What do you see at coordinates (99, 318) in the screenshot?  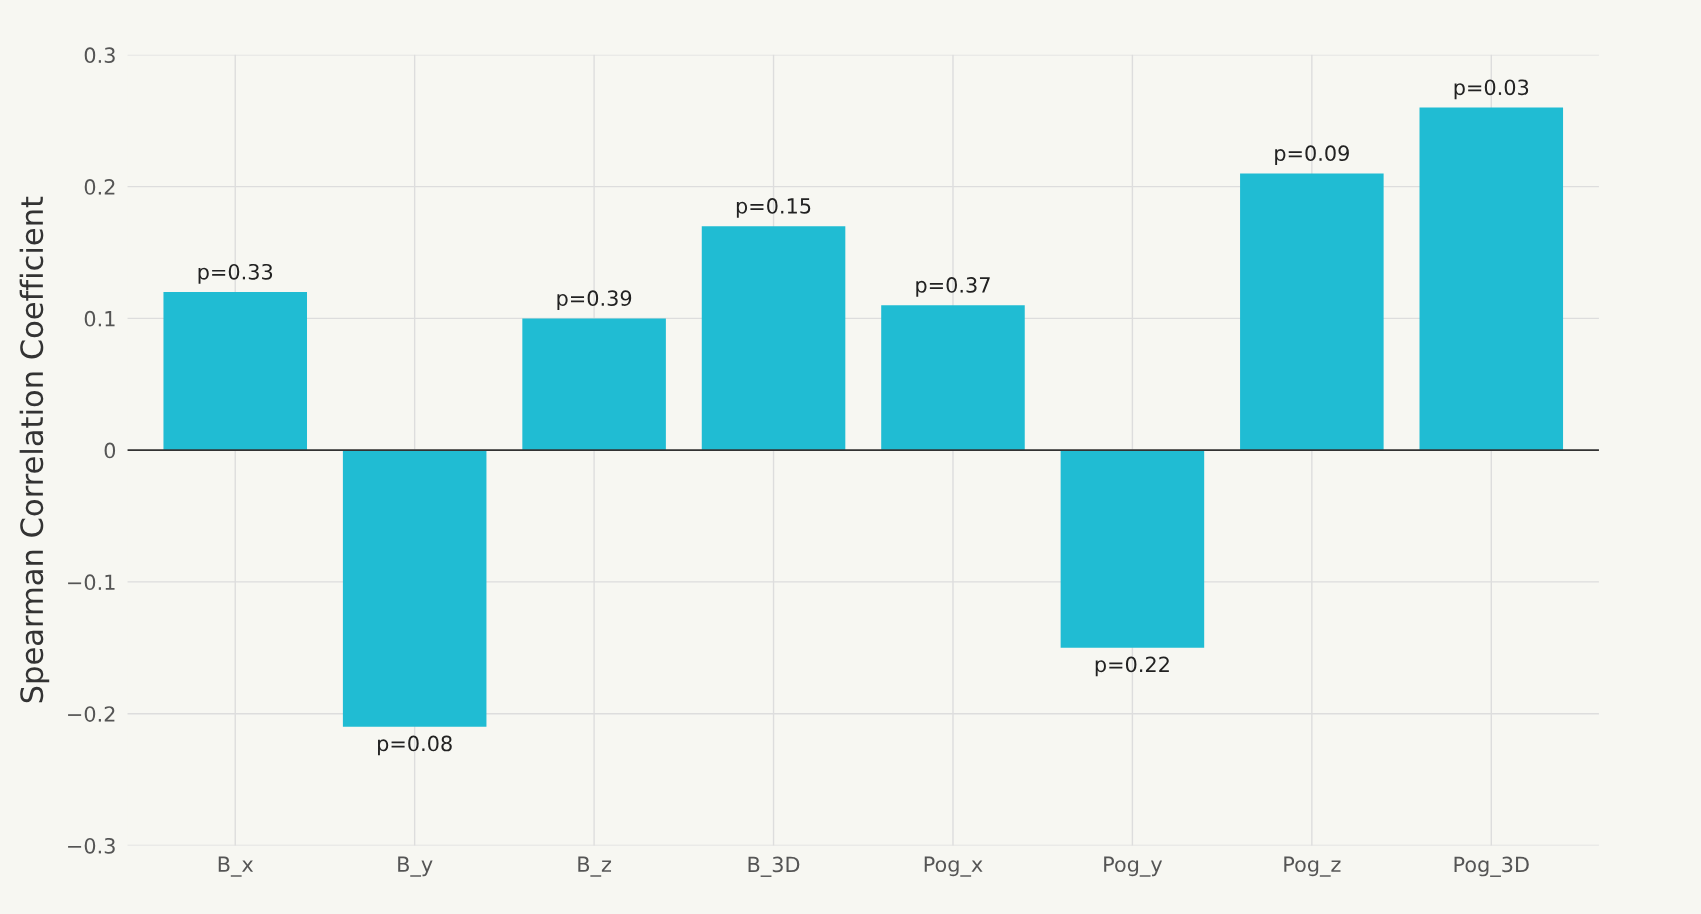 I see `y-tick-label: 0.1` at bounding box center [99, 318].